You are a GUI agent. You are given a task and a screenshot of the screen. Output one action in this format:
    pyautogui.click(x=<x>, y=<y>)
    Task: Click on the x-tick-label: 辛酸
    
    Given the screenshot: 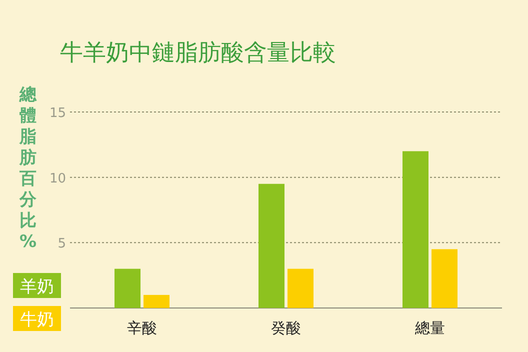 What is the action you would take?
    pyautogui.click(x=142, y=328)
    